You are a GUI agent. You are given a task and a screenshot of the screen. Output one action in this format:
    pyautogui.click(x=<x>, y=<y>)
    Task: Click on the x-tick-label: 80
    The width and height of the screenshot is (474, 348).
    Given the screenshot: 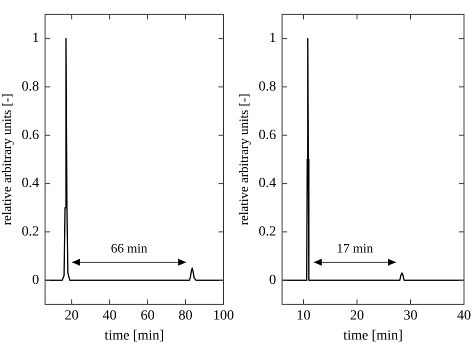 What is the action you would take?
    pyautogui.click(x=185, y=316)
    